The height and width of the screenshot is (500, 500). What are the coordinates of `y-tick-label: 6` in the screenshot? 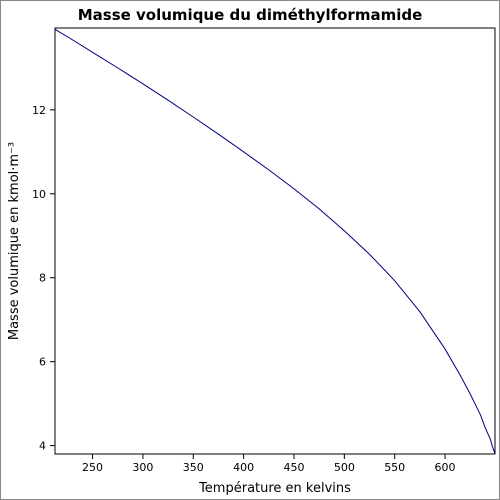 It's located at (42, 362).